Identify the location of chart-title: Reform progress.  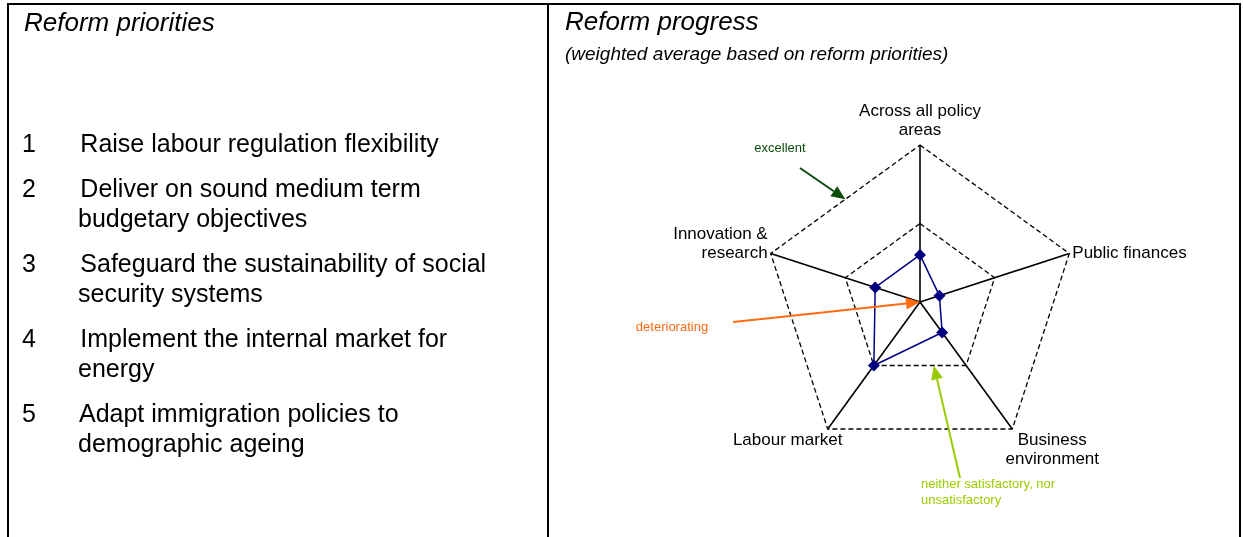
(662, 21).